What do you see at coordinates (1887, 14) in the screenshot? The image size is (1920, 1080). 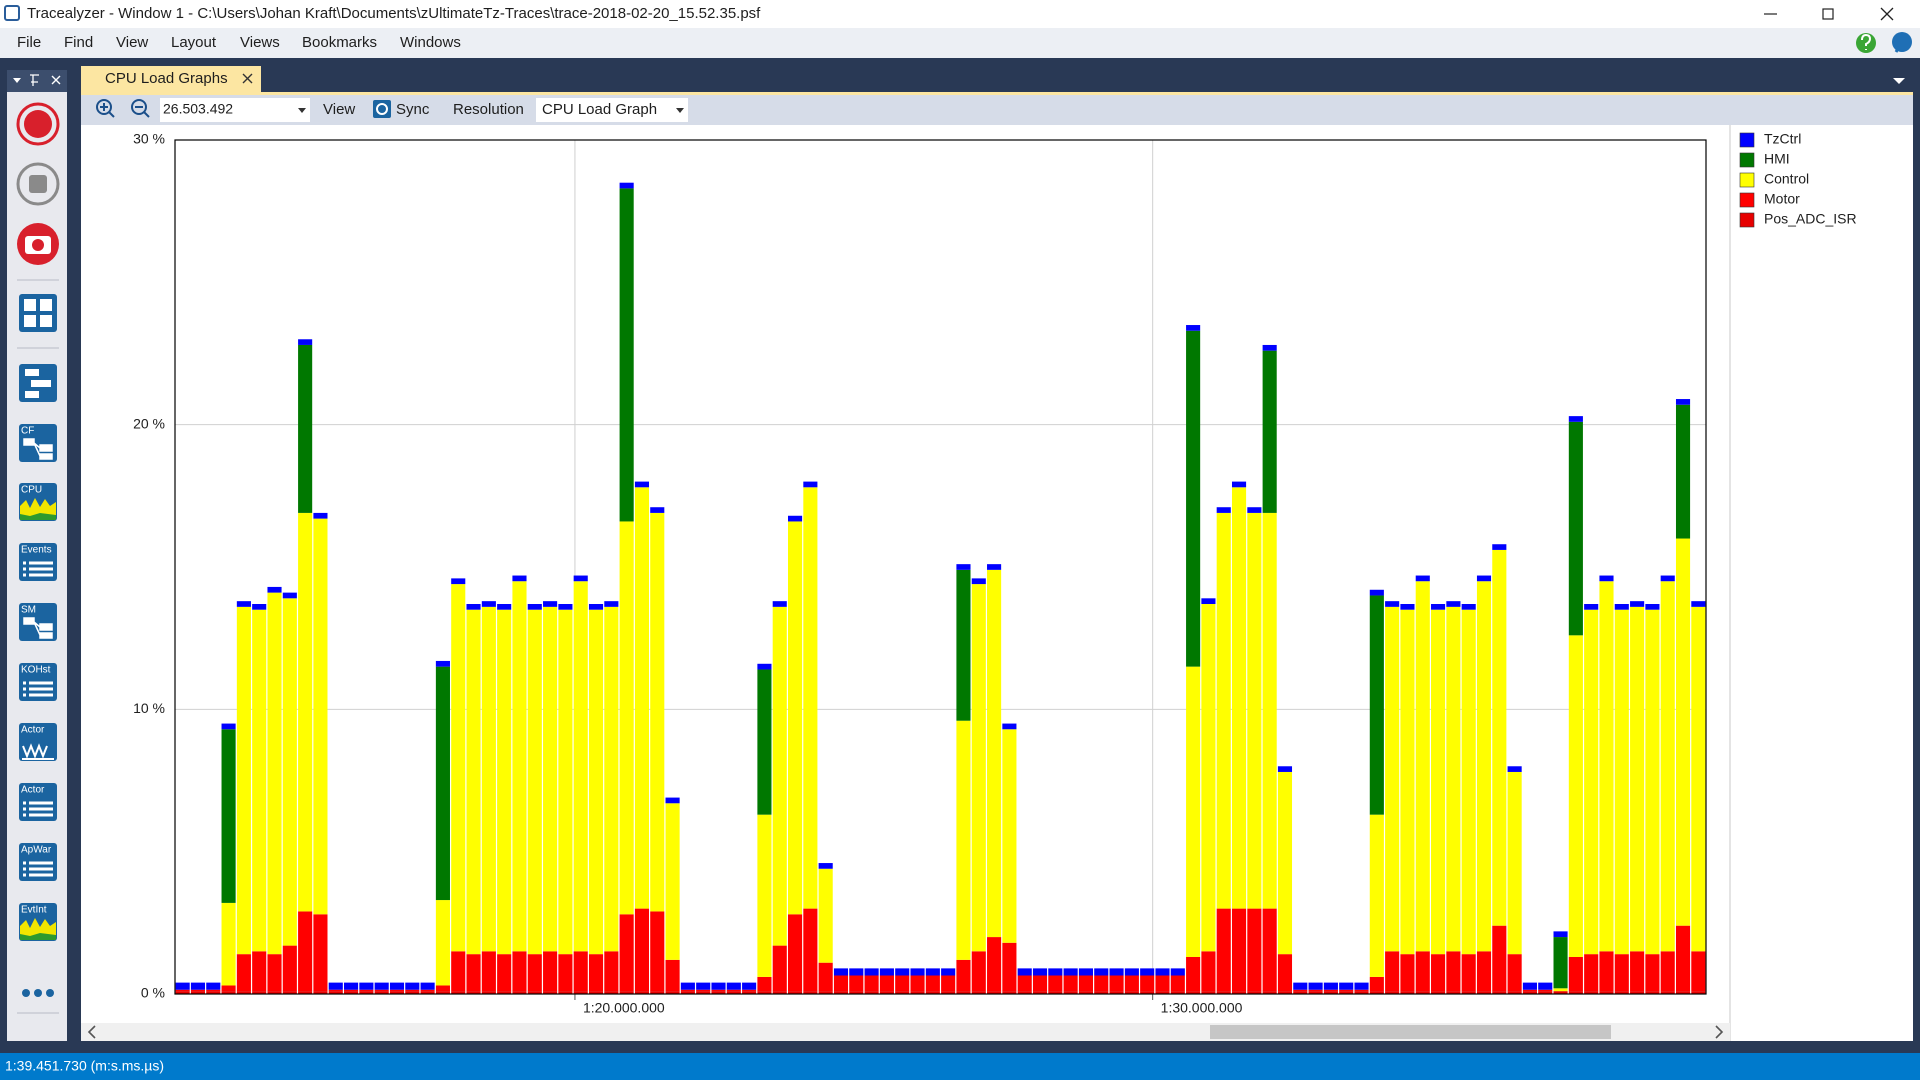 I see `close-button` at bounding box center [1887, 14].